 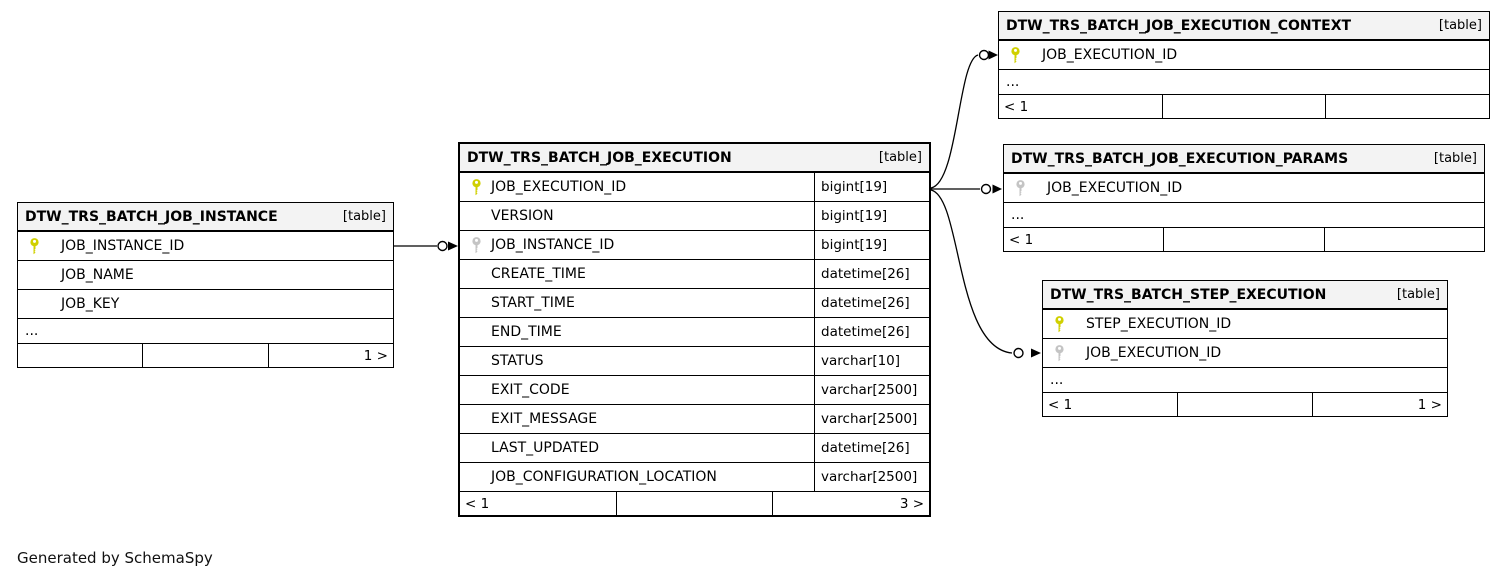 I want to click on rel-job-execution-to-context, so click(x=954, y=121).